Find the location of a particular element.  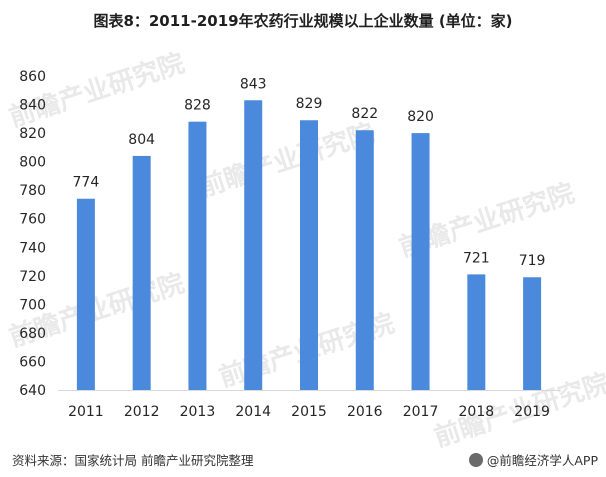

brand-text: @前瞻经济学人APP is located at coordinates (542, 460).